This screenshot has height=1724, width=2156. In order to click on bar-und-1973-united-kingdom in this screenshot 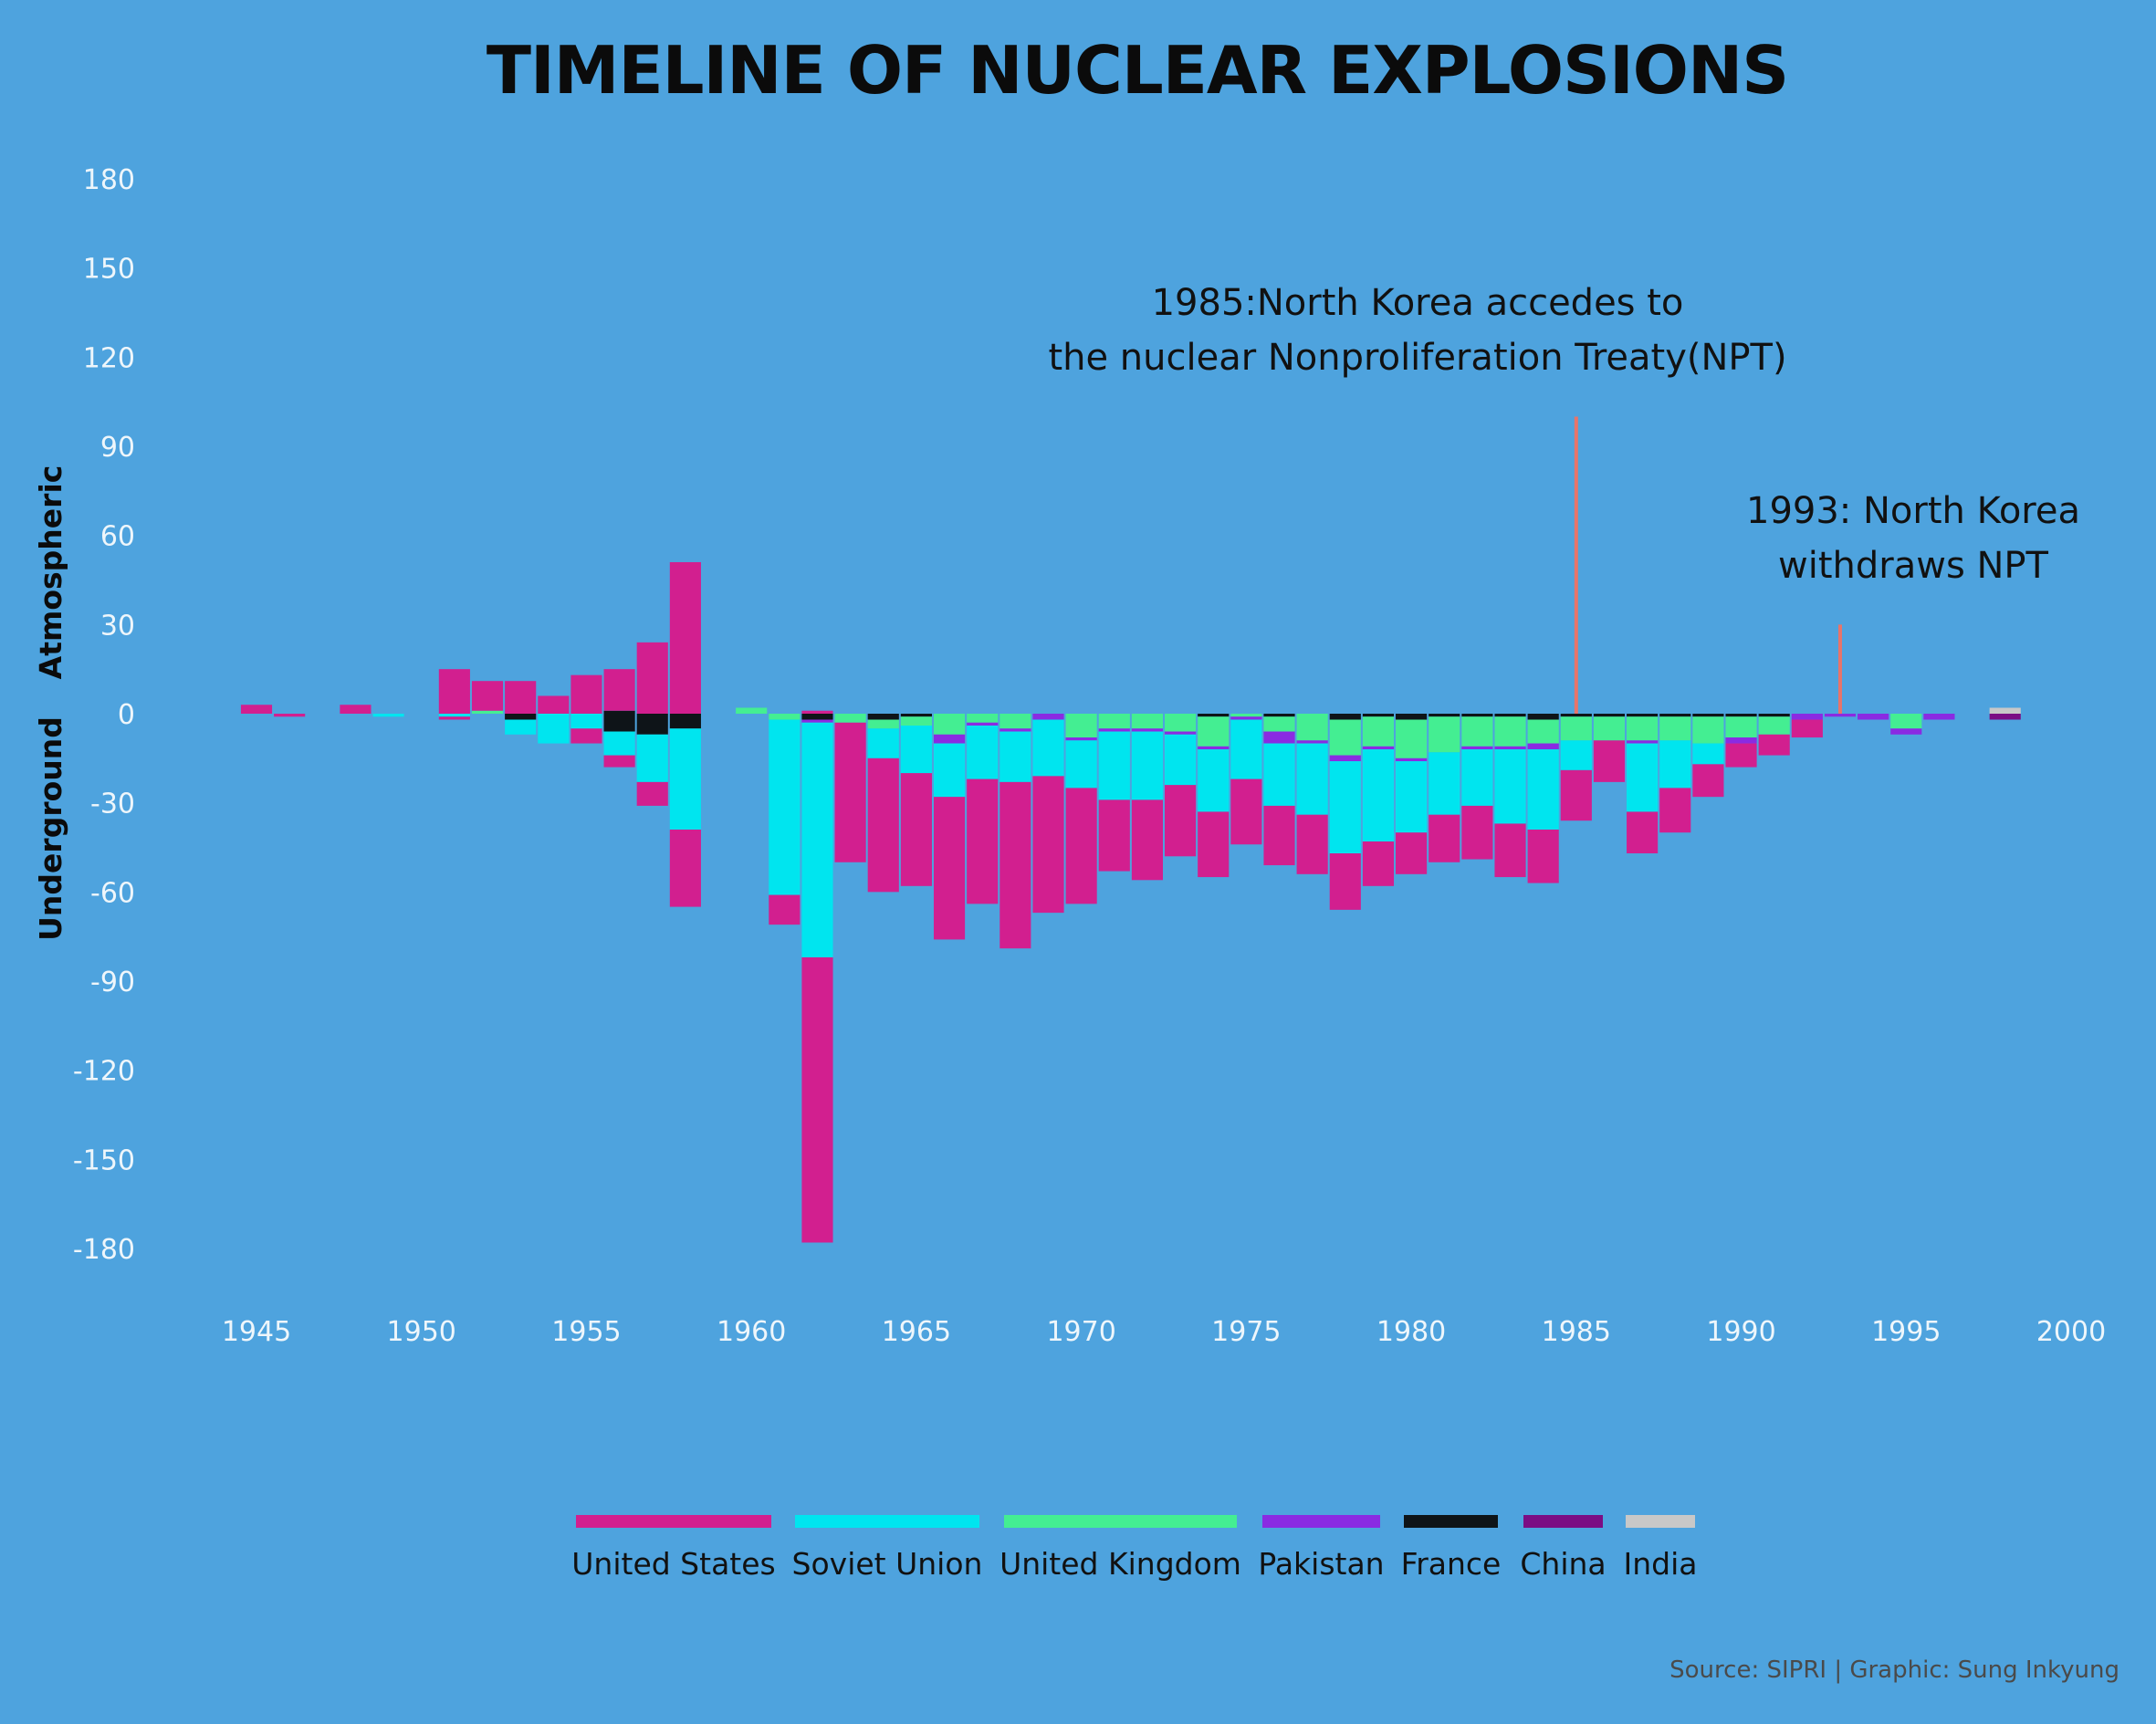, I will do `click(1181, 723)`.